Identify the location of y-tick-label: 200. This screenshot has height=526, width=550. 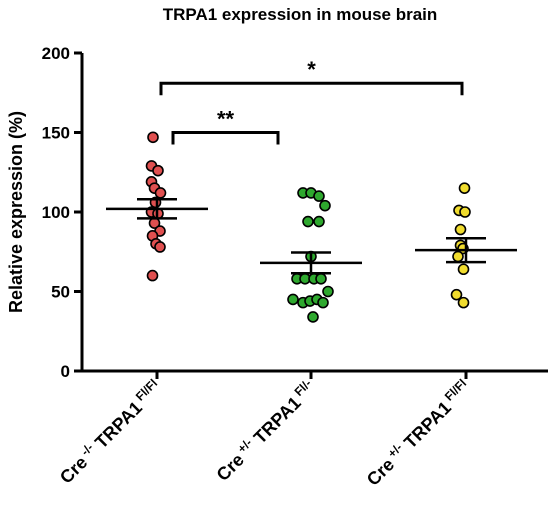
(56, 53).